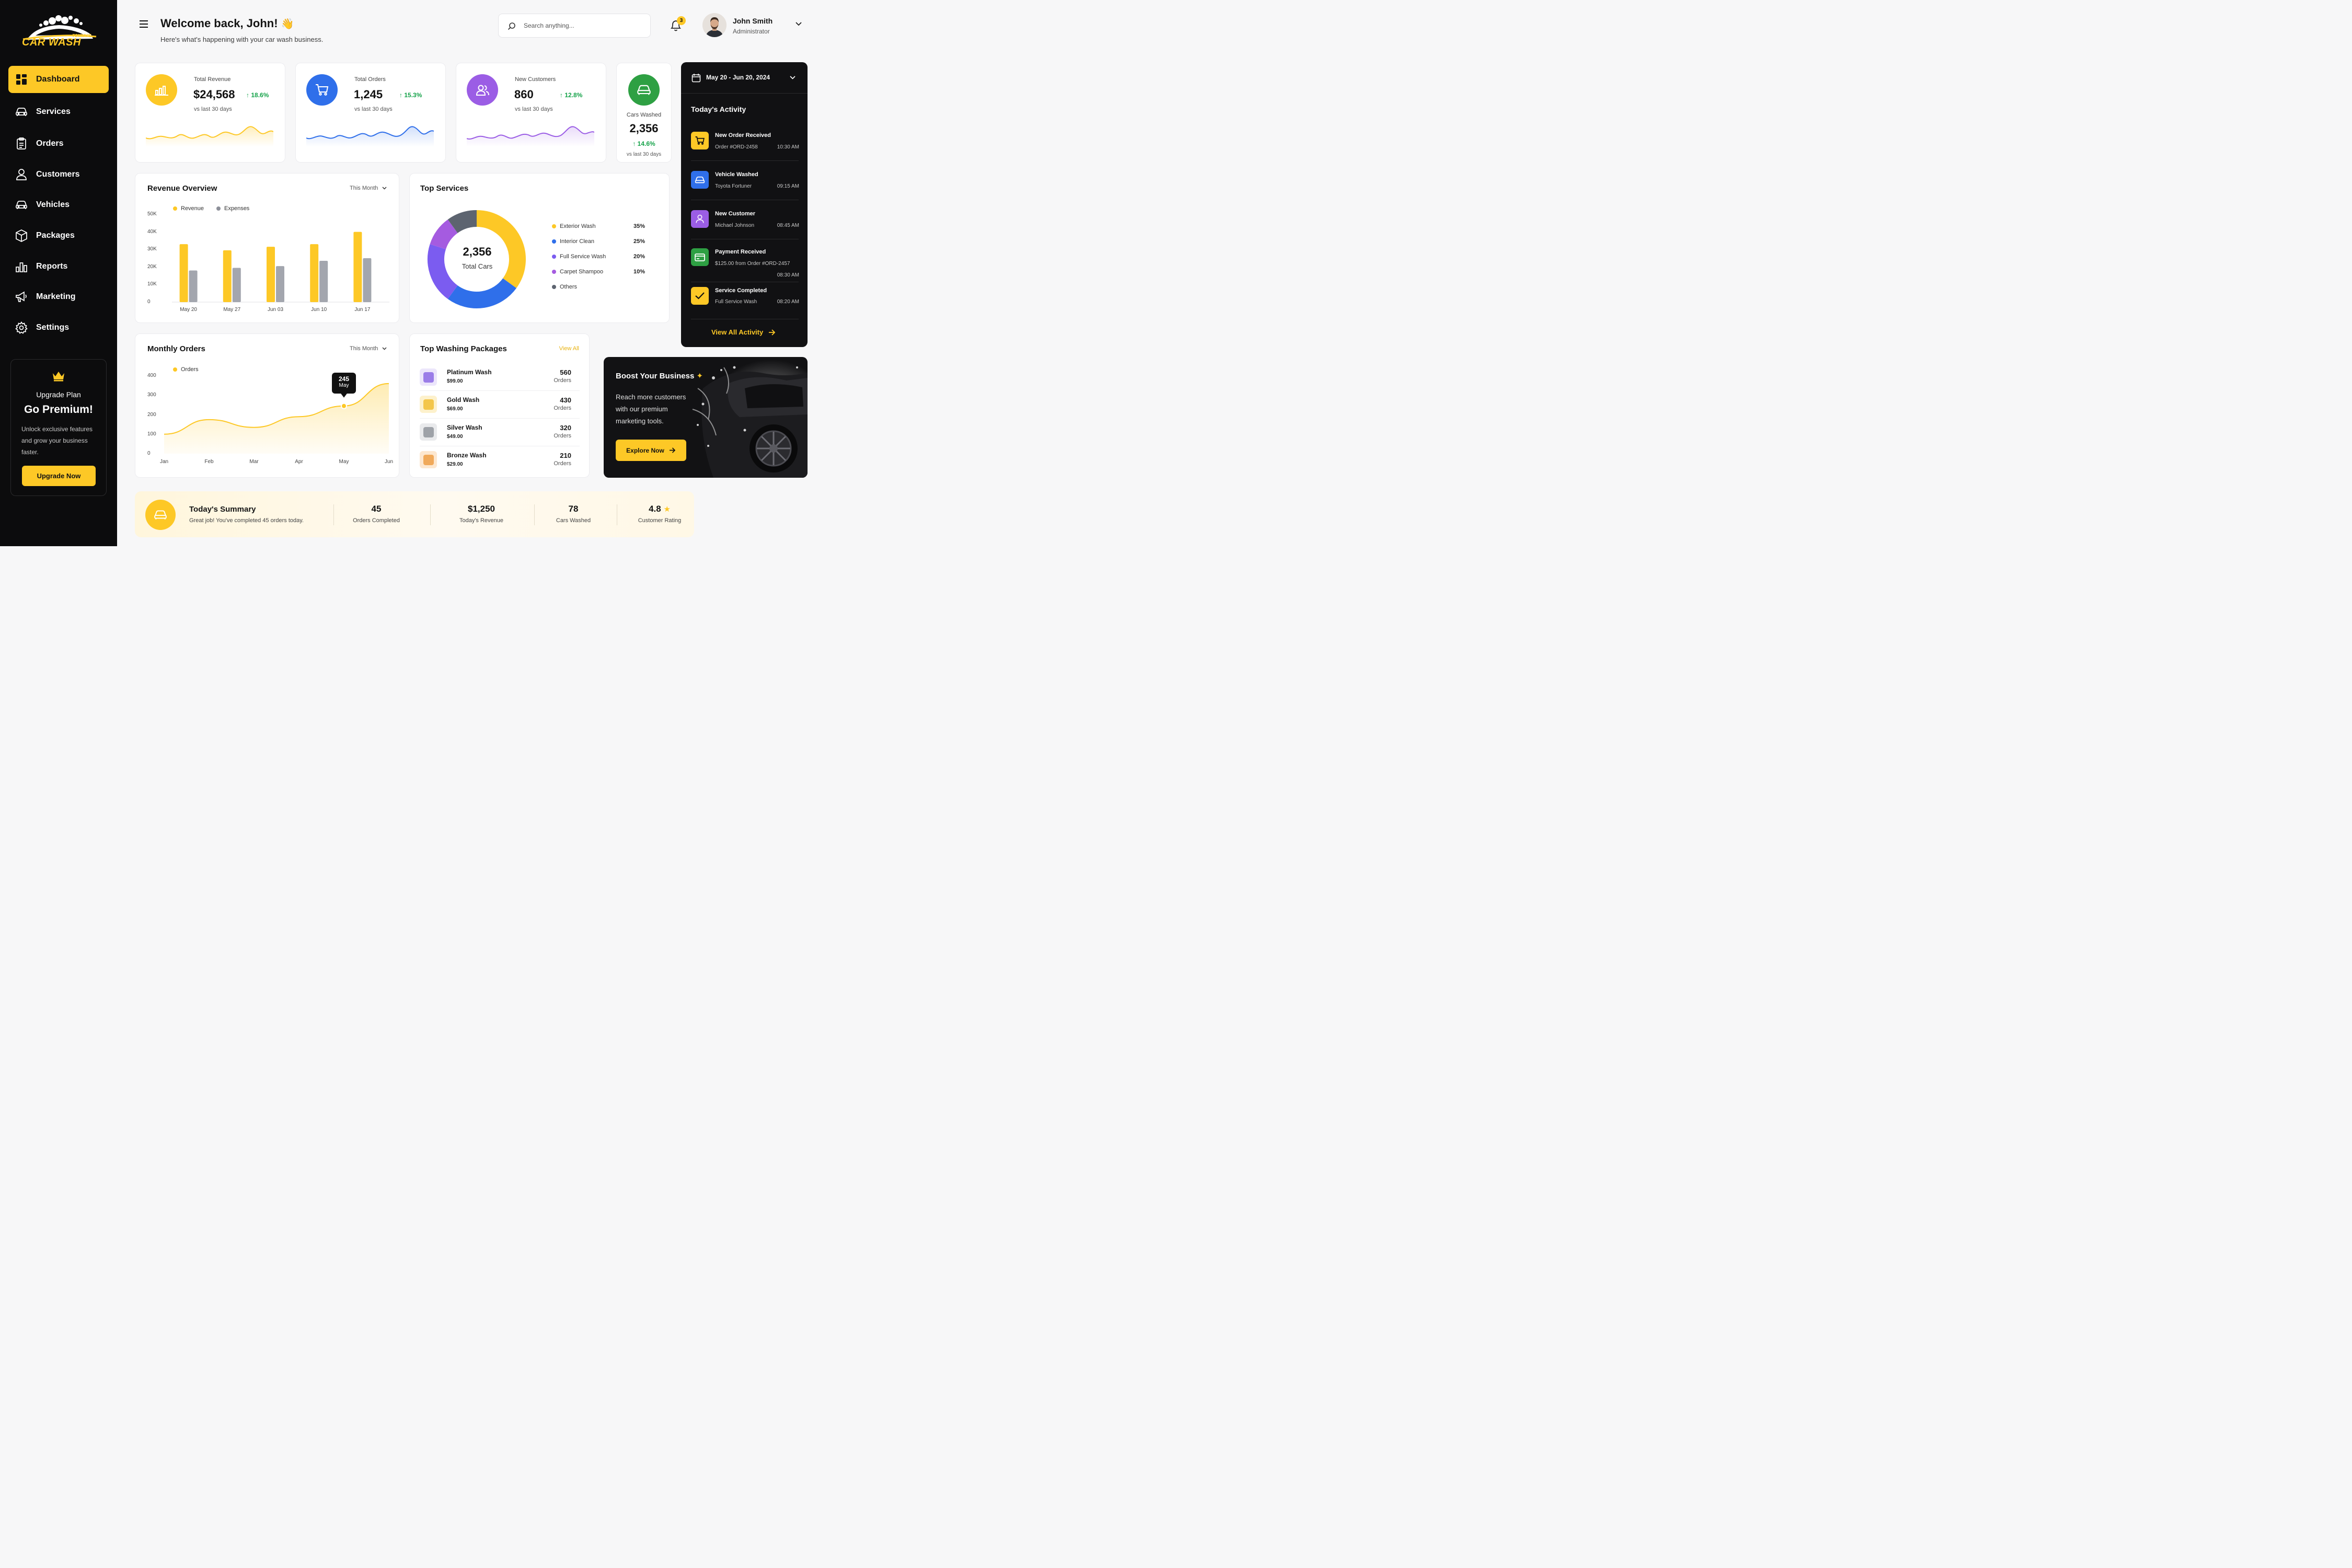  What do you see at coordinates (389, 462) in the screenshot?
I see `x-tick-label: Jun` at bounding box center [389, 462].